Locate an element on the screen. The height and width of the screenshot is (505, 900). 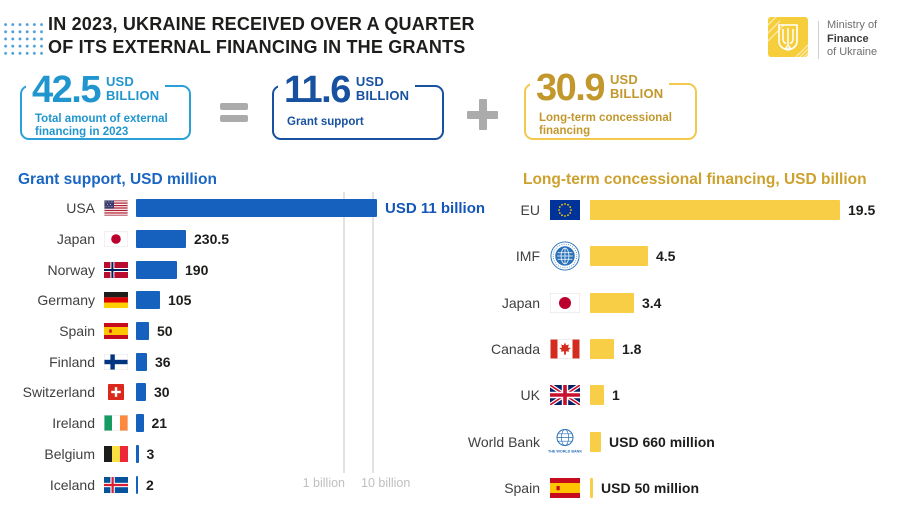
finland-flag-icon is located at coordinates (116, 361).